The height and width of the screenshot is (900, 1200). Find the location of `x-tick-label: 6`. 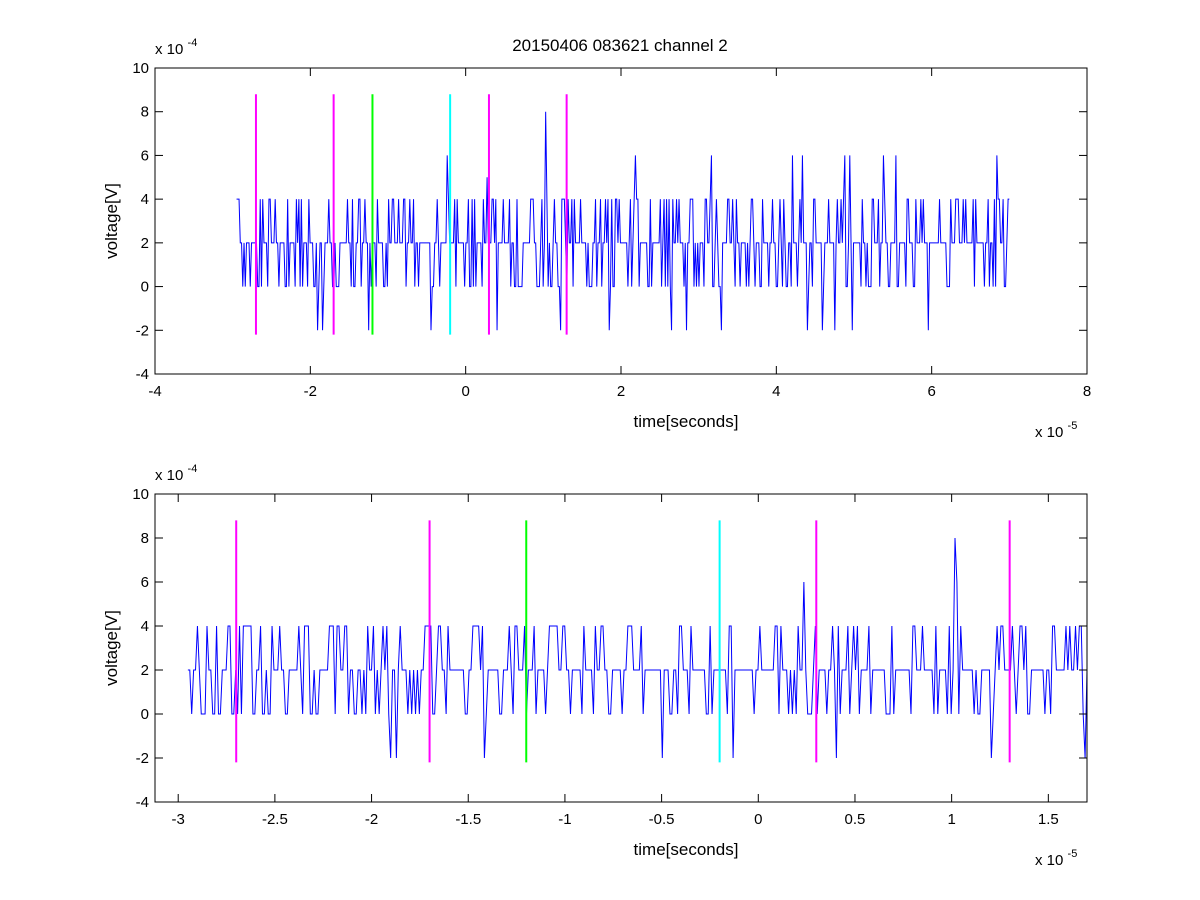

x-tick-label: 6 is located at coordinates (931, 391).